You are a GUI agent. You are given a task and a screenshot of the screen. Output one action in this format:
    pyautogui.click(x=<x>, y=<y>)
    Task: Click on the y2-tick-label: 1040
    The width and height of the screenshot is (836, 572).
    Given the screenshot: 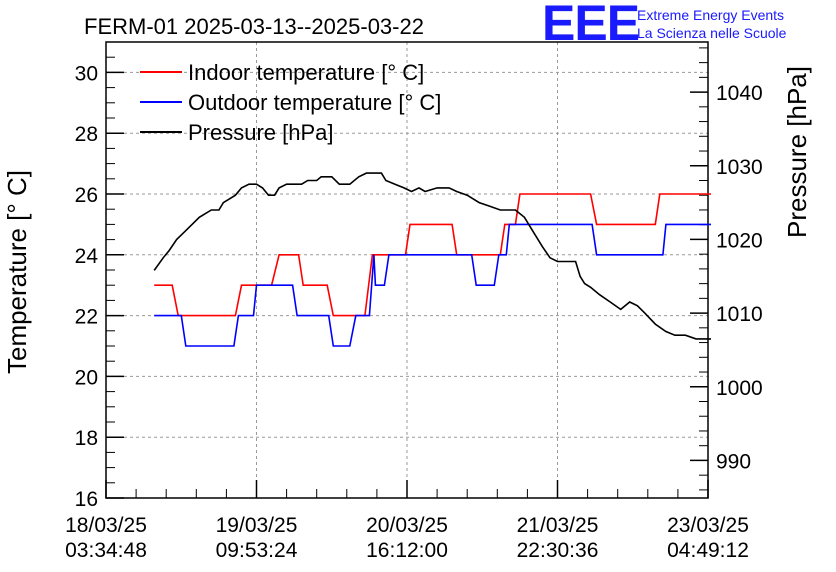 What is the action you would take?
    pyautogui.click(x=739, y=93)
    